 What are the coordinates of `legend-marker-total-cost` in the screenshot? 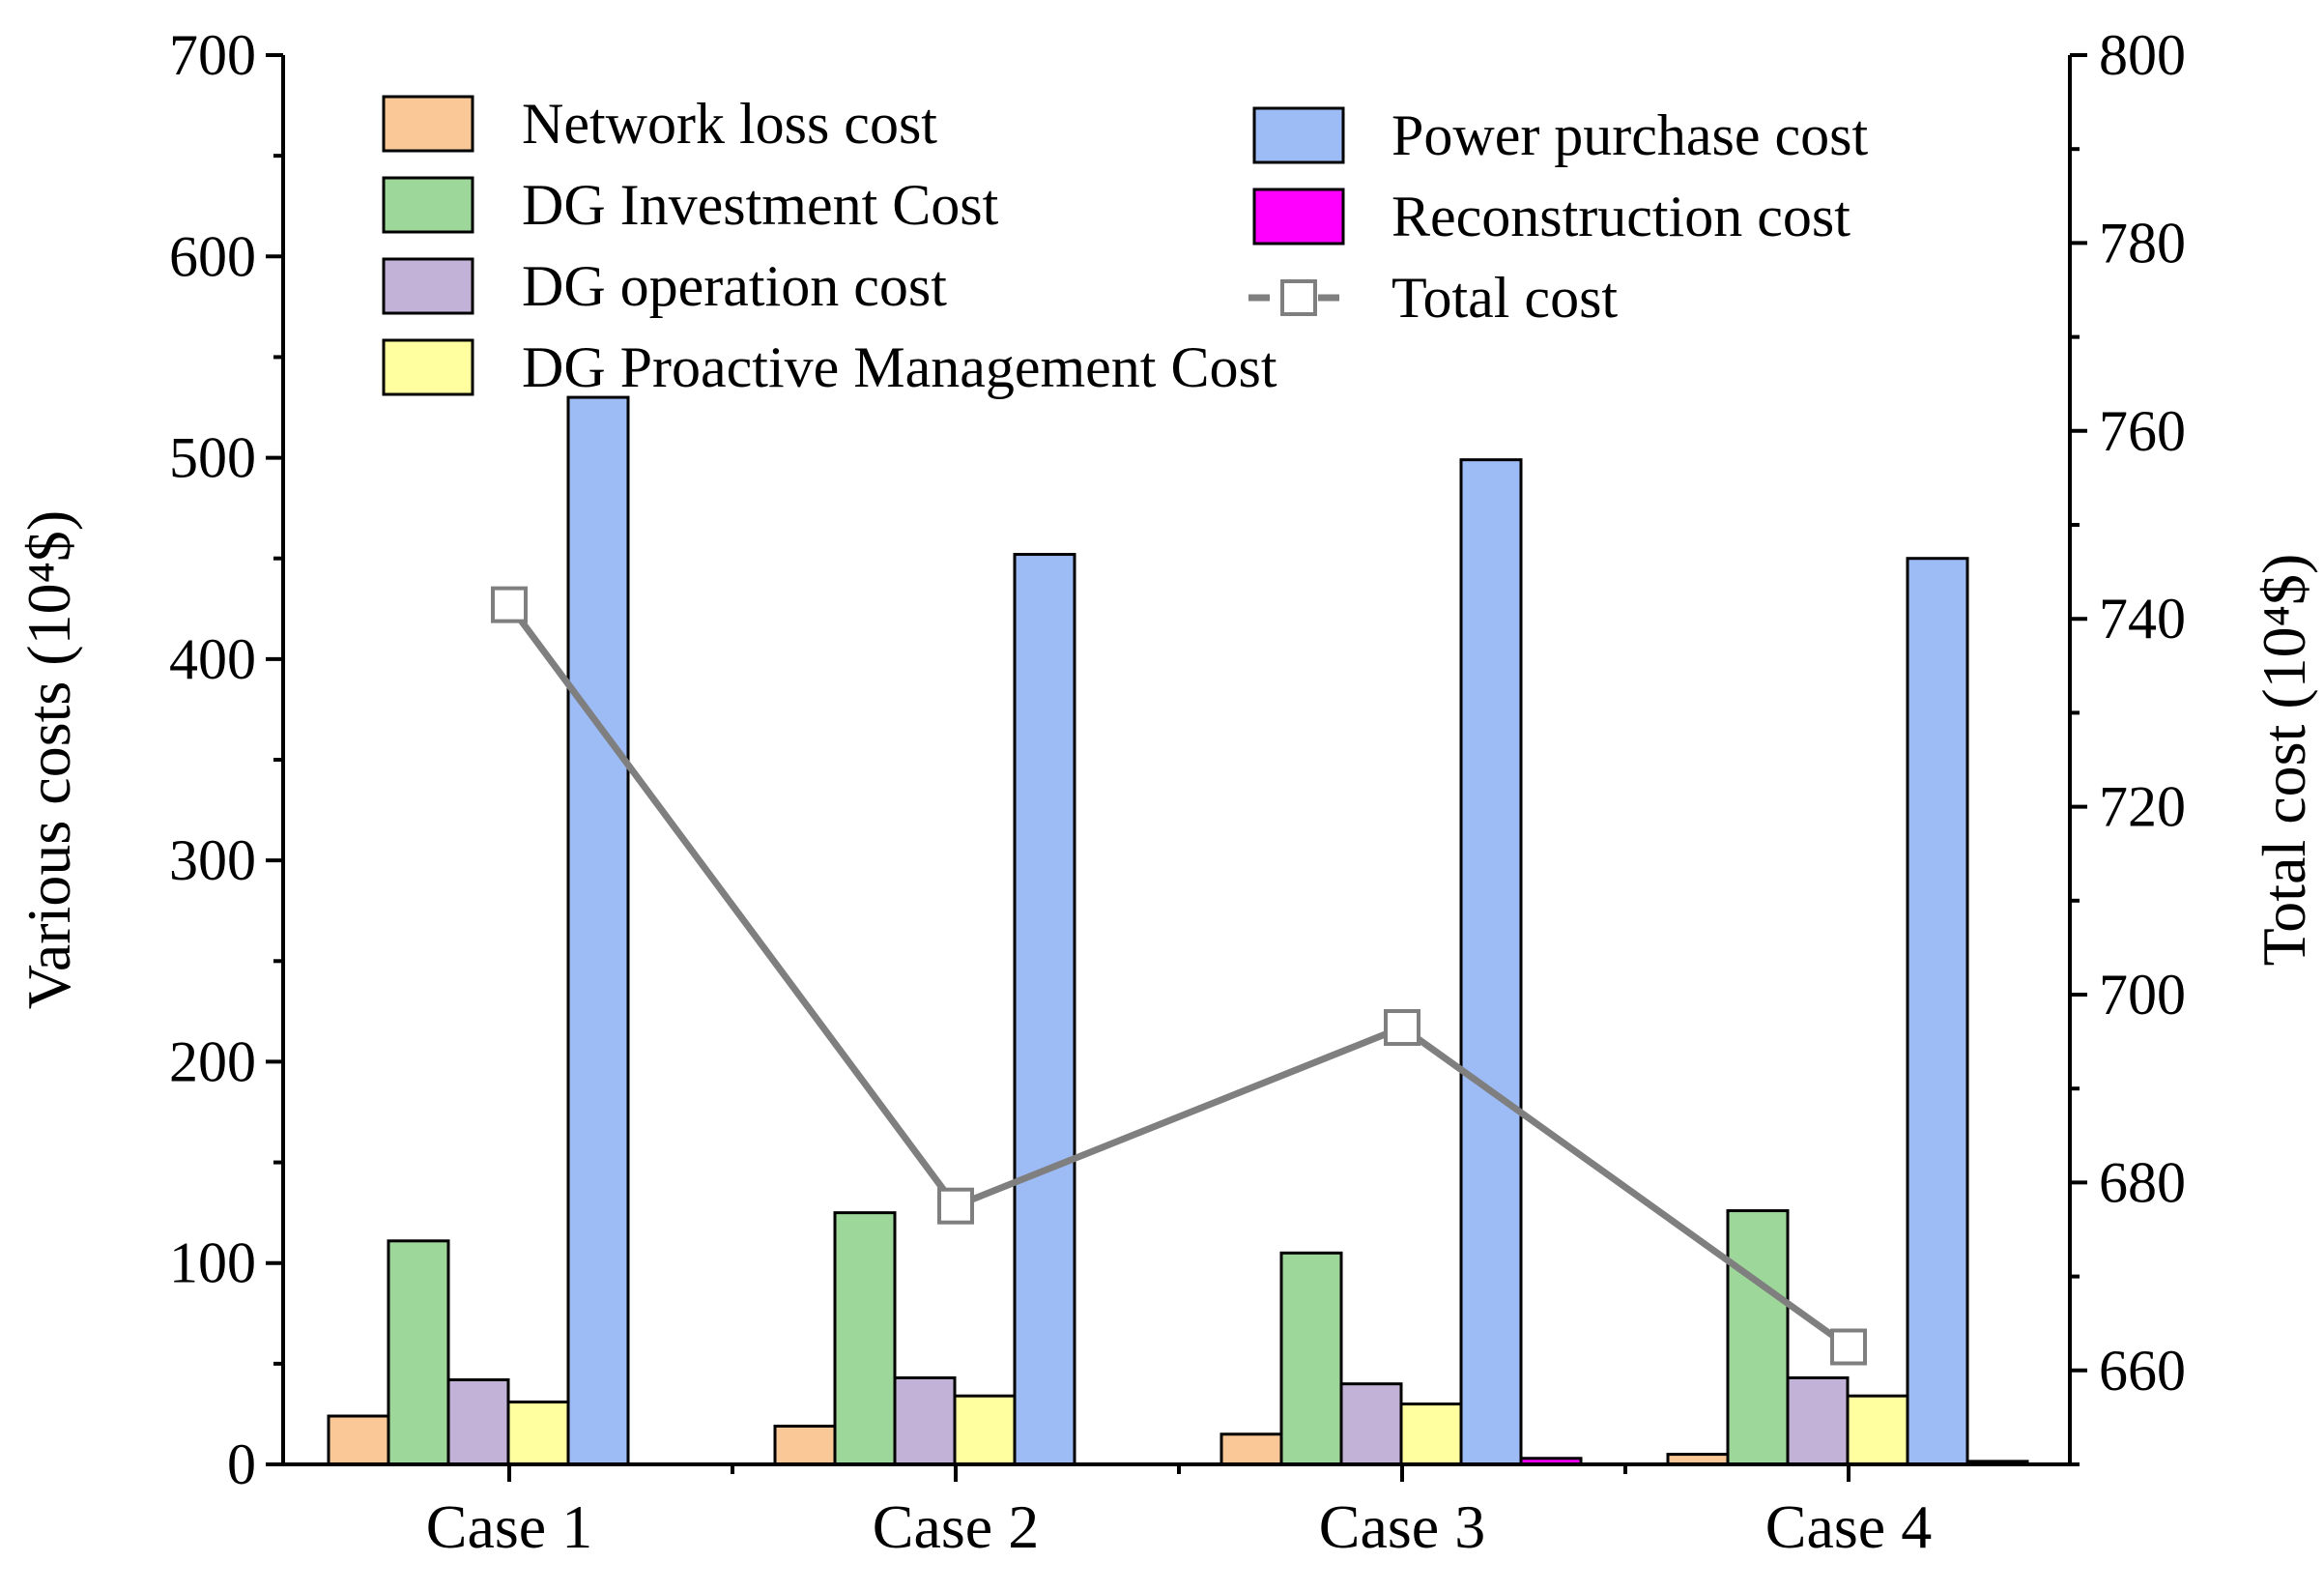 It's located at (1299, 297).